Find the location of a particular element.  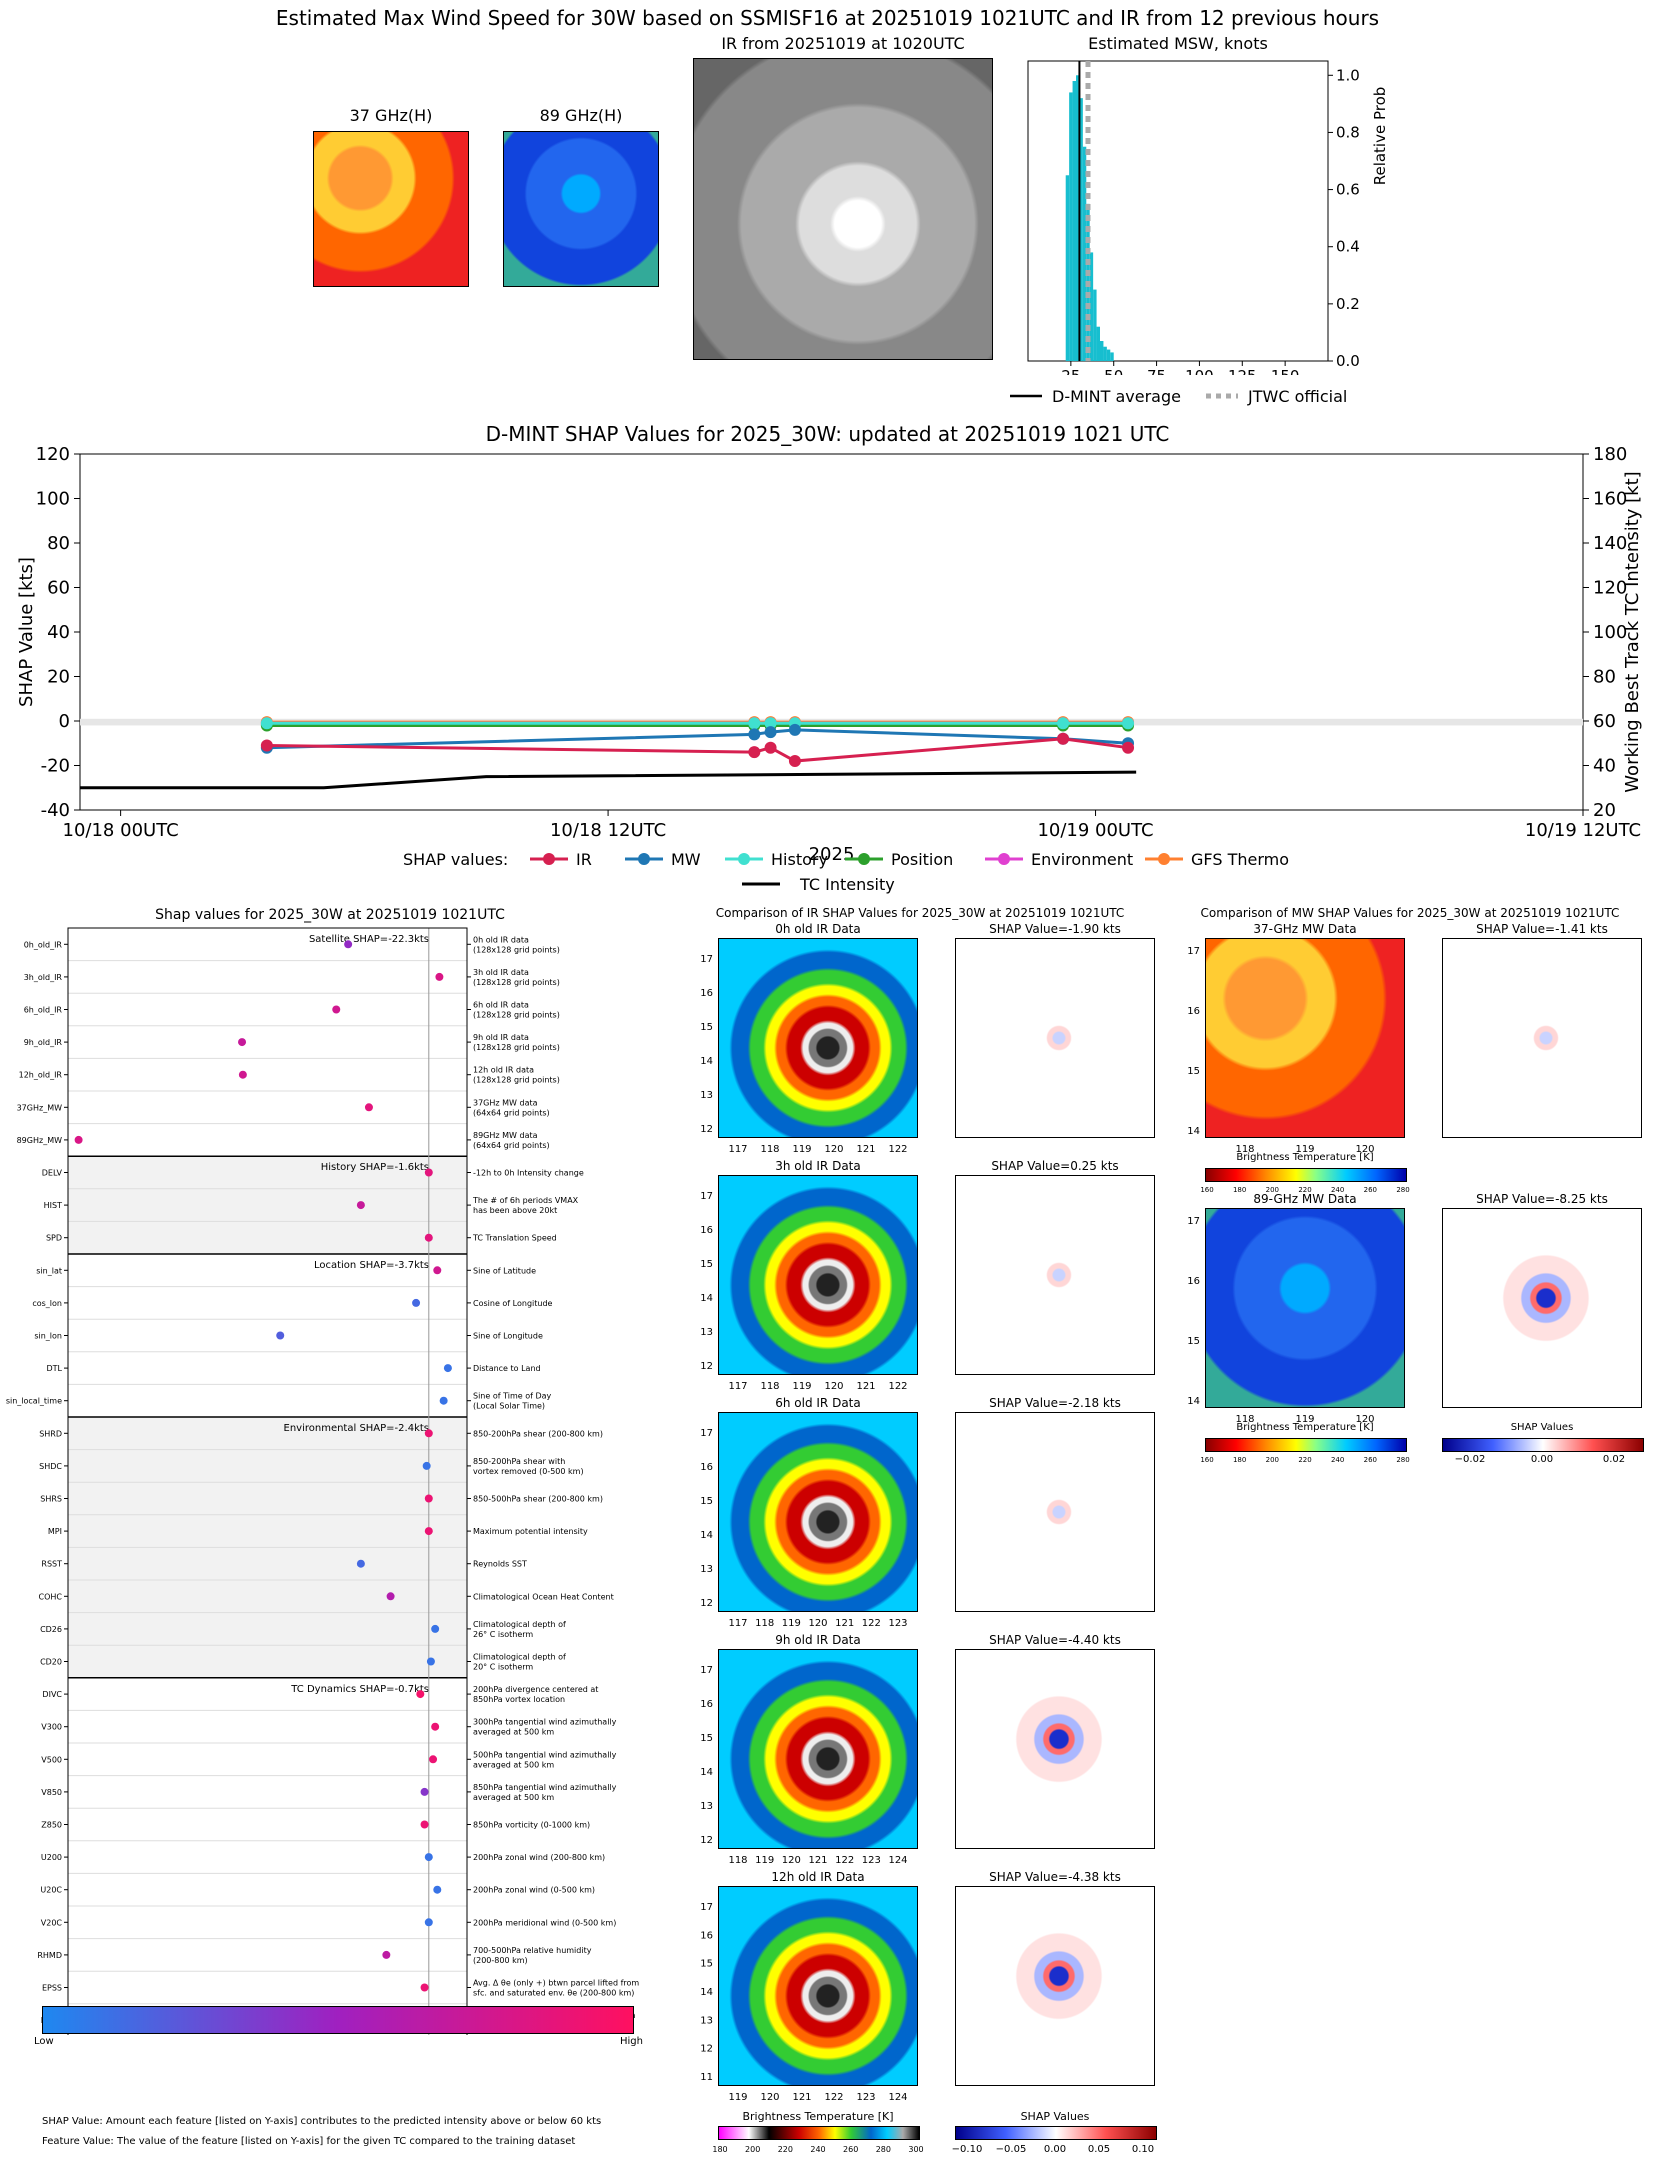

mw37-shap-image is located at coordinates (1542, 1038).